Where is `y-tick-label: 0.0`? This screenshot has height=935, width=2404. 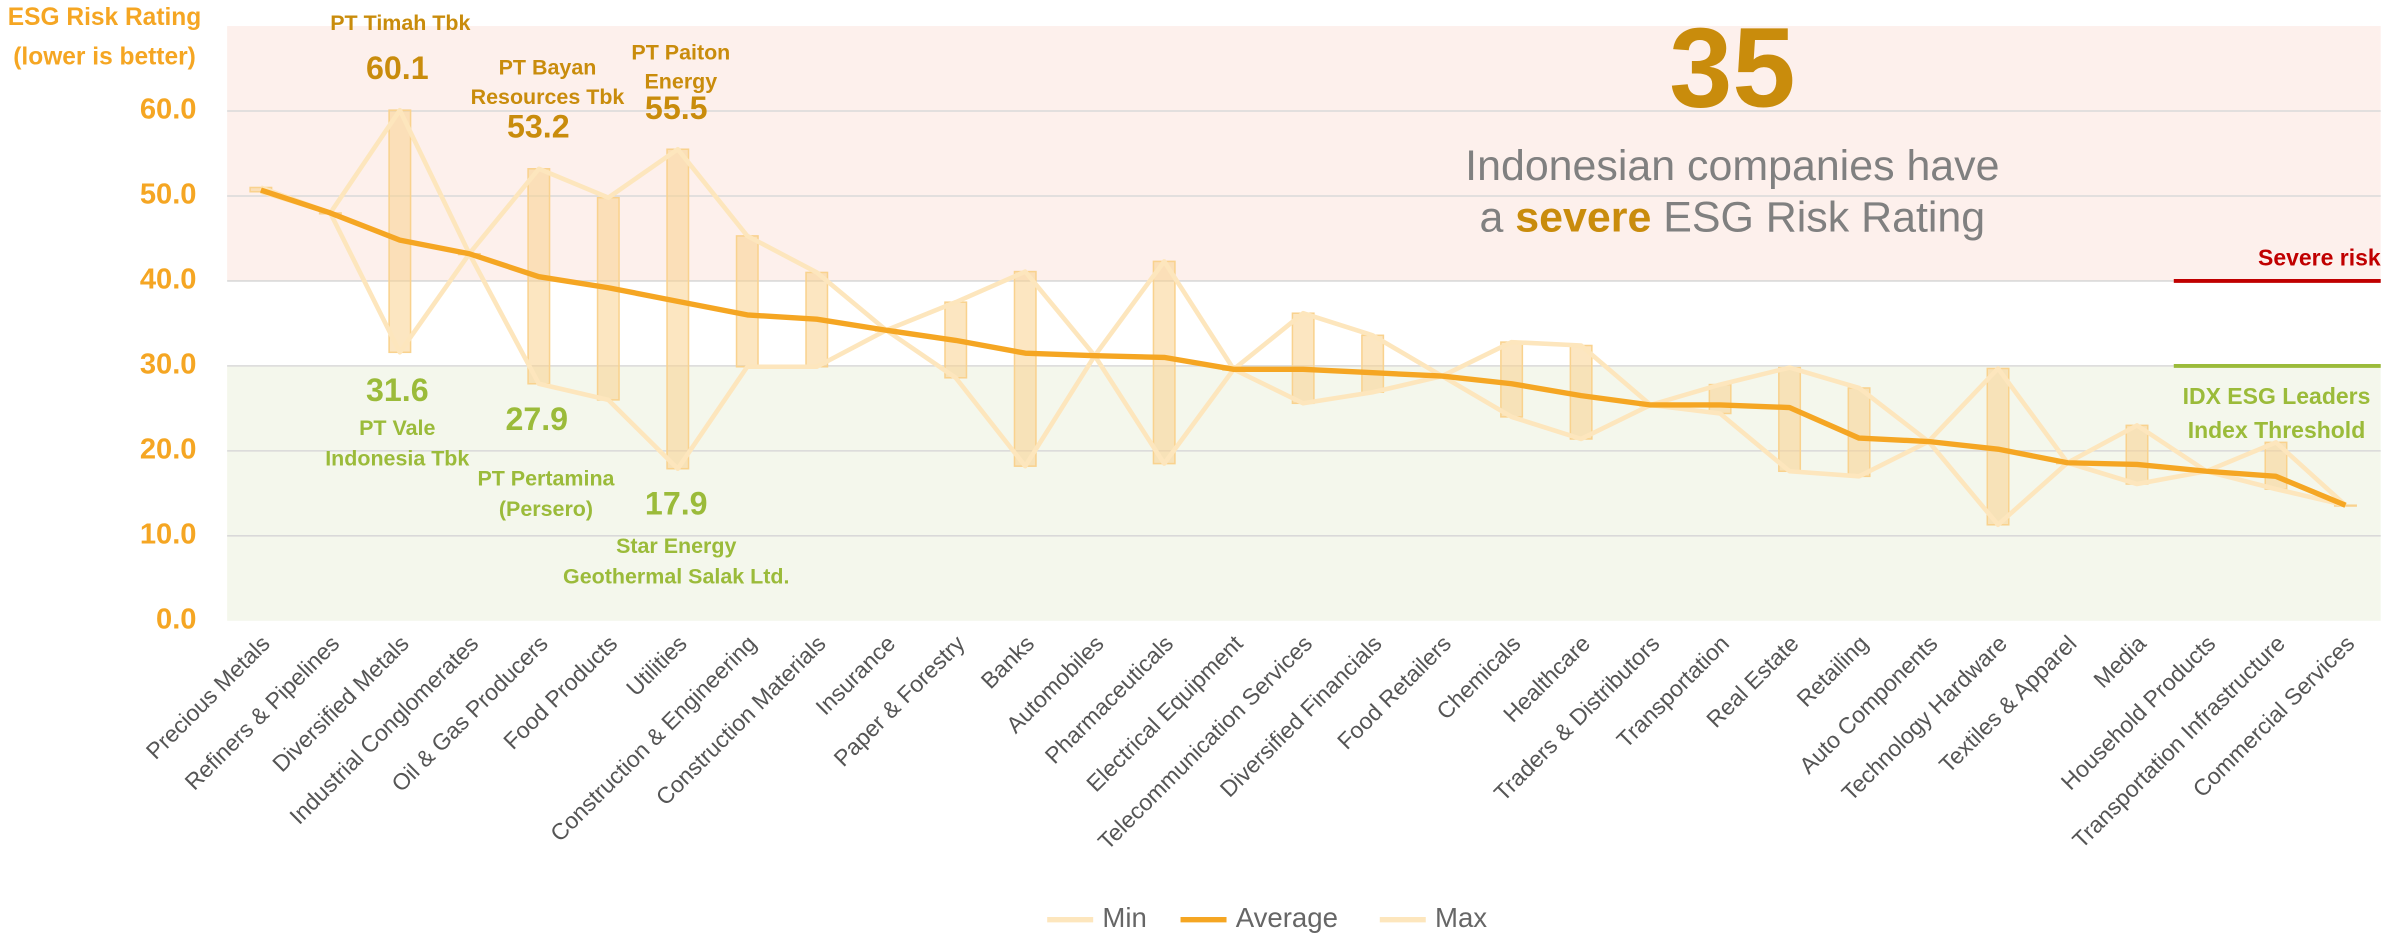 y-tick-label: 0.0 is located at coordinates (176, 619).